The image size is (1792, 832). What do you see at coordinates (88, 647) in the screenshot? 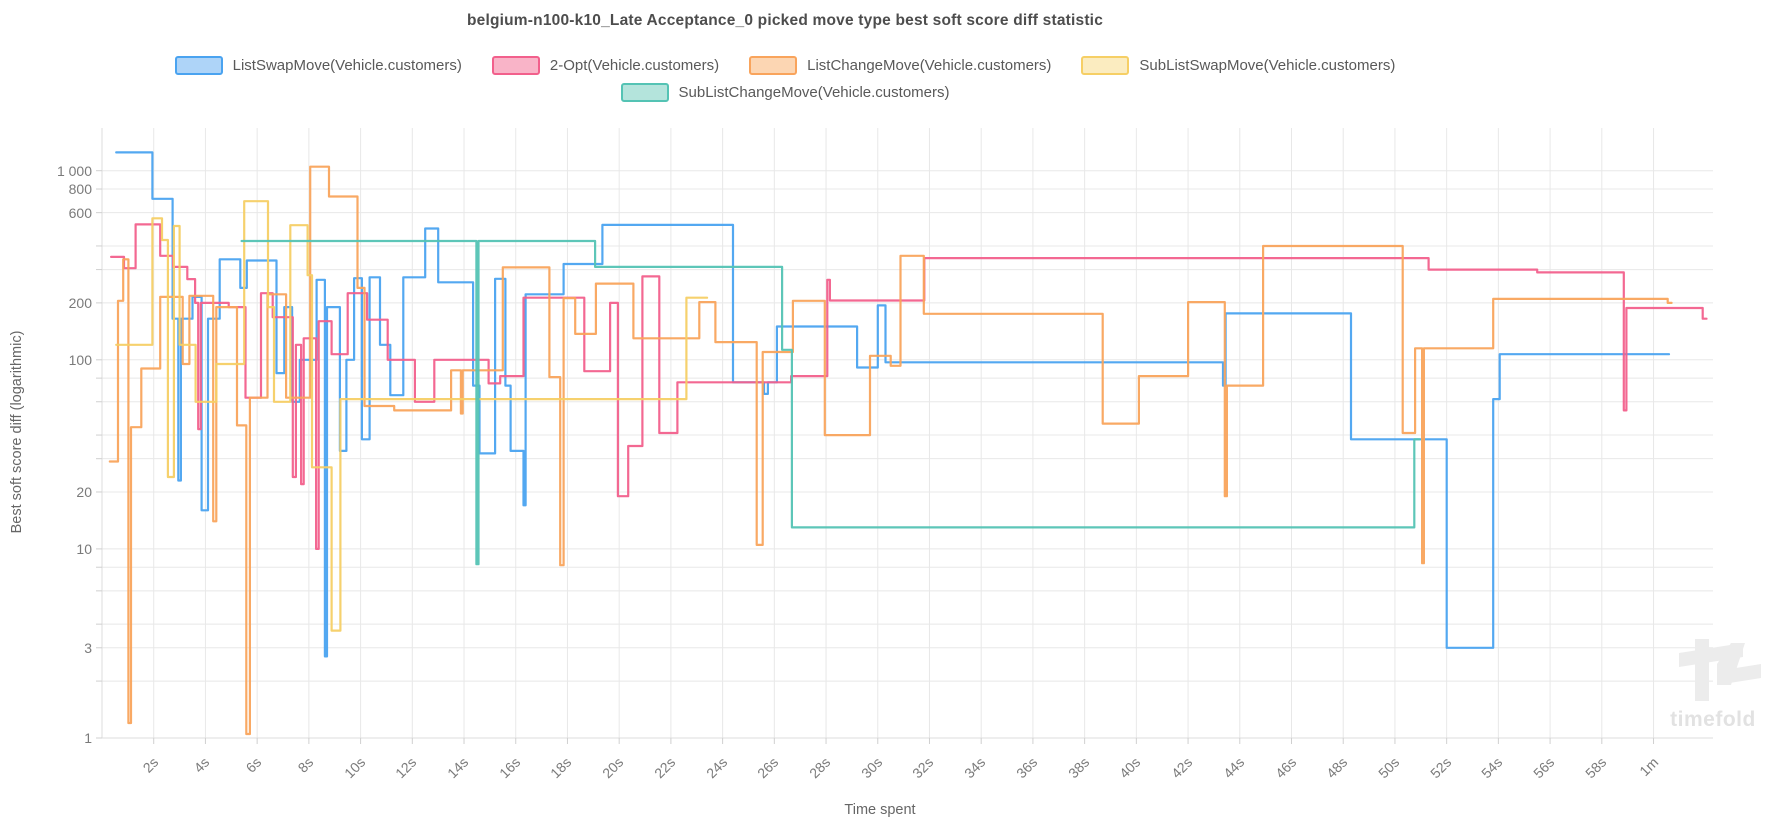
I see `y-tick-label: 3` at bounding box center [88, 647].